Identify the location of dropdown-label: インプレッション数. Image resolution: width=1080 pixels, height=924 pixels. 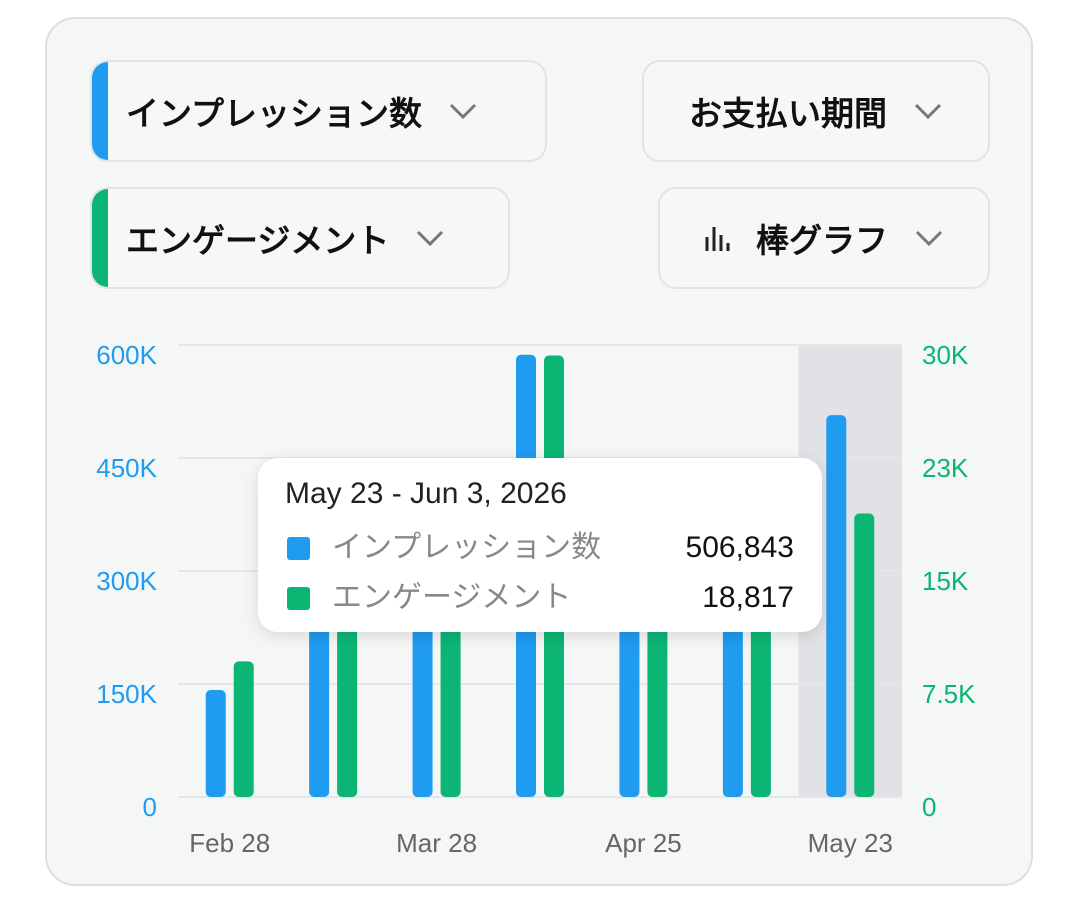
(274, 113).